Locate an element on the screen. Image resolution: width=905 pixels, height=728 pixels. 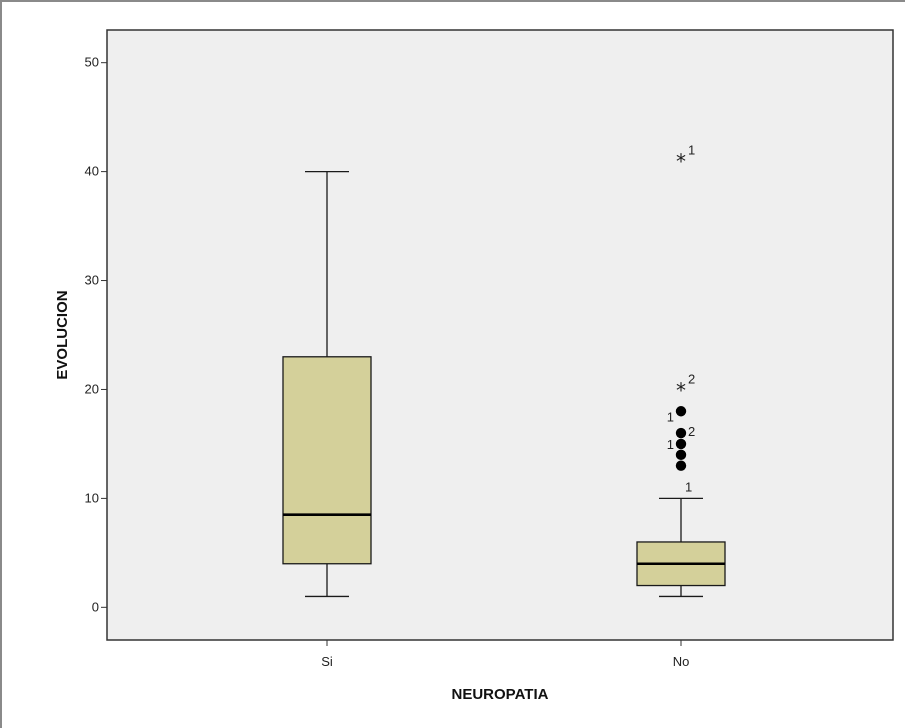
iqr-box is located at coordinates (327, 460).